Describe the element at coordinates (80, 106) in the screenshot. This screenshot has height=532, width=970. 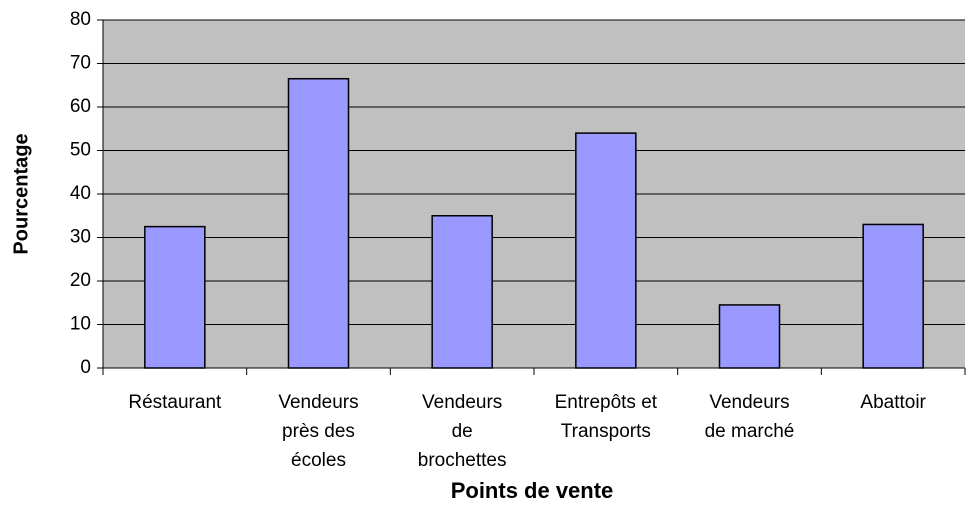
I see `y-tick-label: 60` at that location.